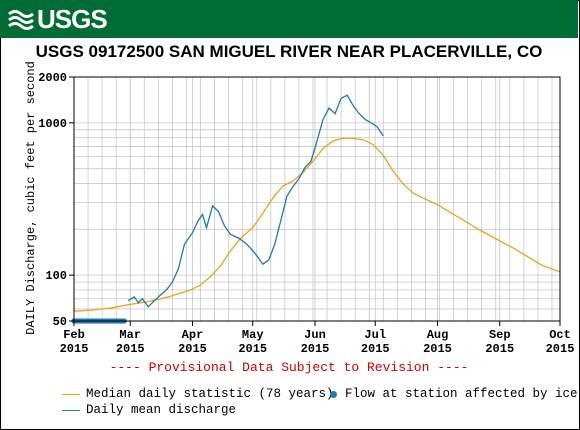 This screenshot has height=430, width=580. What do you see at coordinates (461, 394) in the screenshot?
I see `legend-ice-label: Flow at station affected by ice` at bounding box center [461, 394].